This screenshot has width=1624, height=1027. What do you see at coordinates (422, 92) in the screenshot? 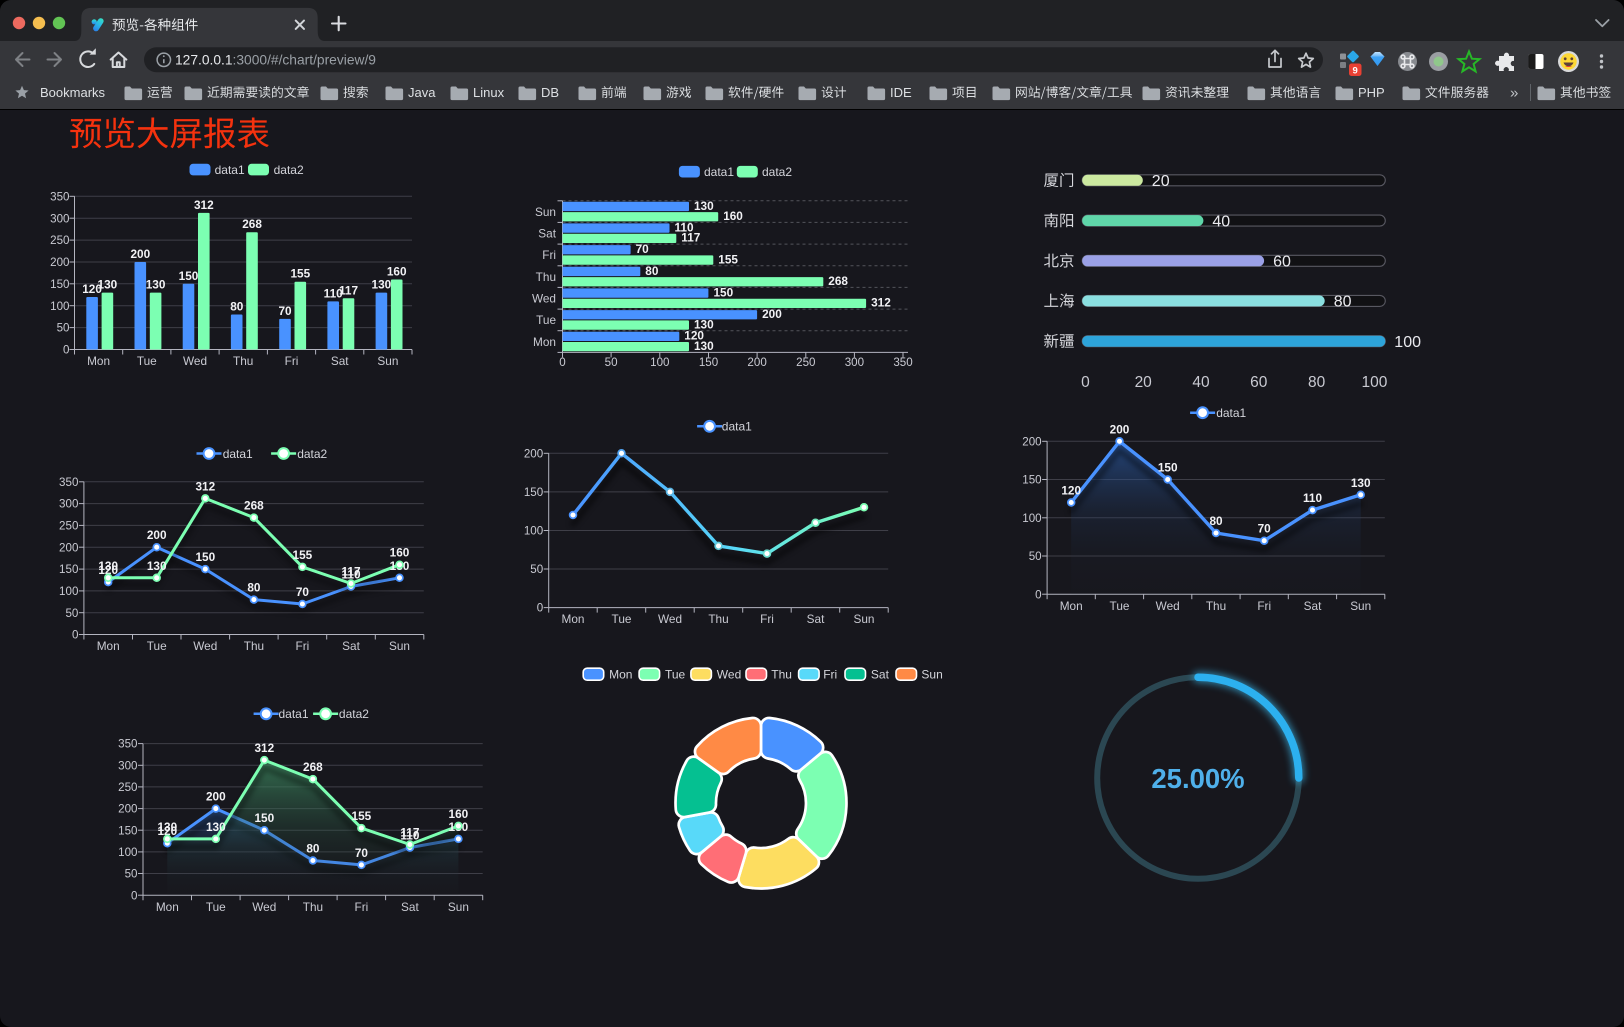
I see `svg-text: Java` at bounding box center [422, 92].